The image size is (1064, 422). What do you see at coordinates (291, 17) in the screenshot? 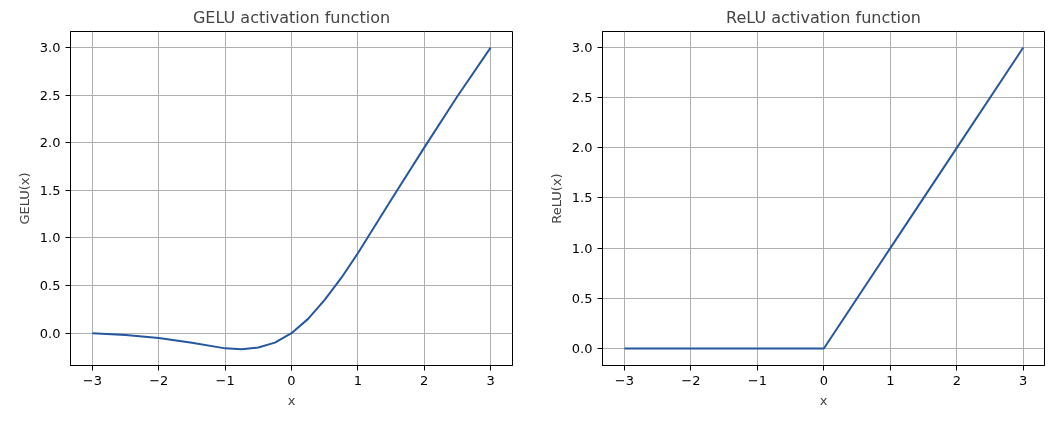
I see `chart-title: GELU activation function` at bounding box center [291, 17].